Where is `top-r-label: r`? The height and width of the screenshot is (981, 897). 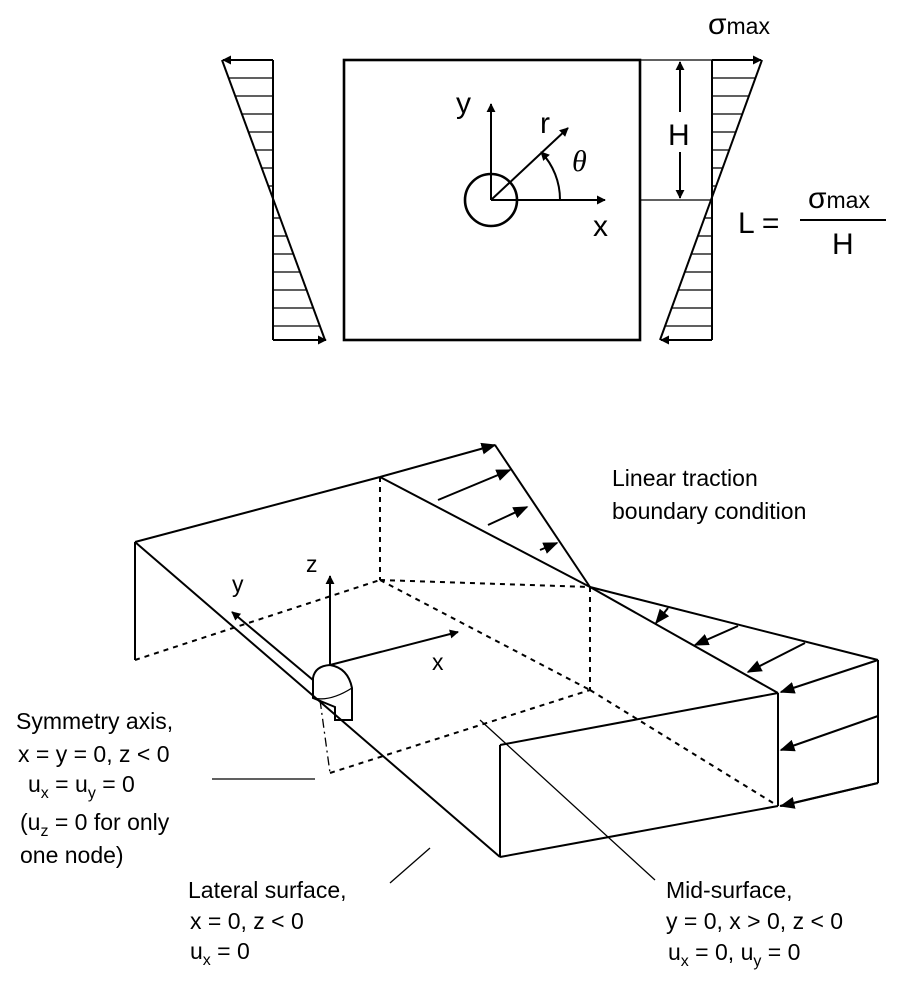
top-r-label: r is located at coordinates (545, 123).